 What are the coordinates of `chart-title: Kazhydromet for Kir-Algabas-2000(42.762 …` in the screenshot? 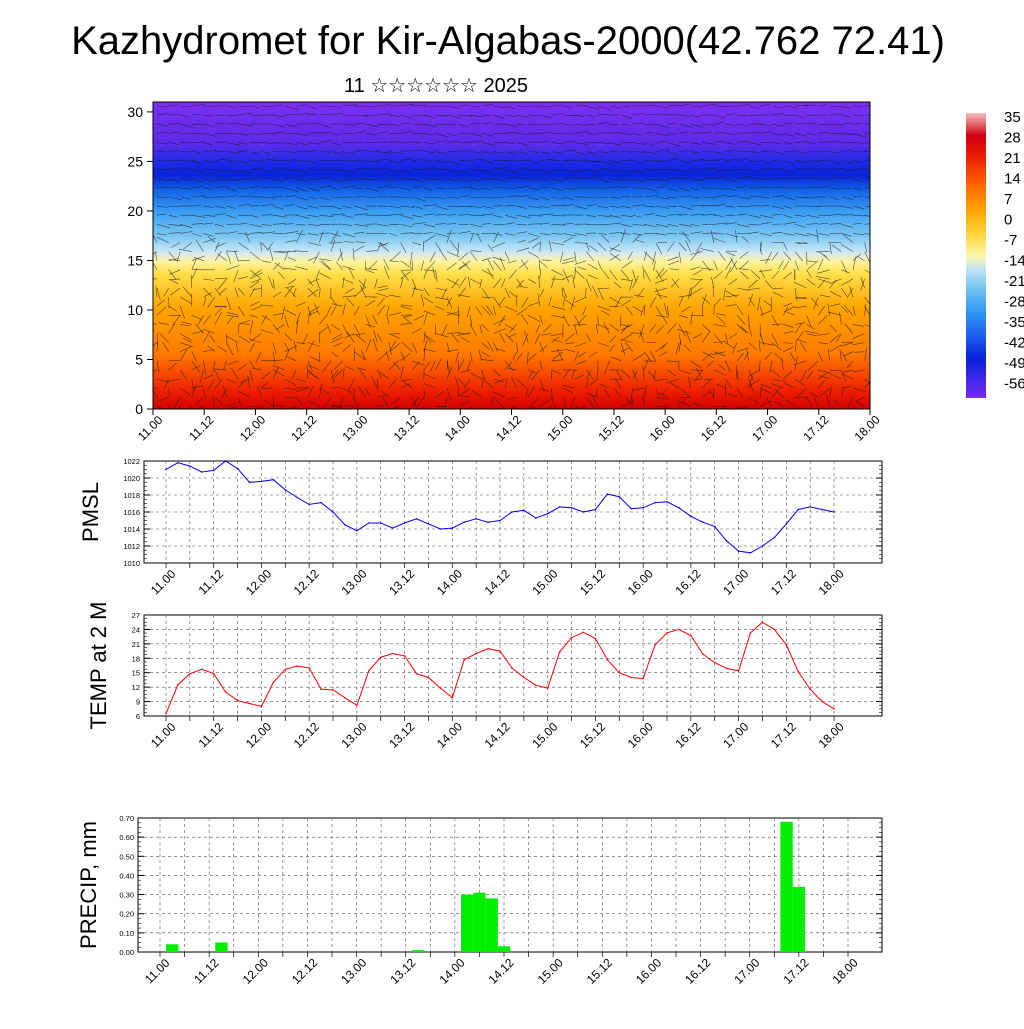 It's located at (508, 41).